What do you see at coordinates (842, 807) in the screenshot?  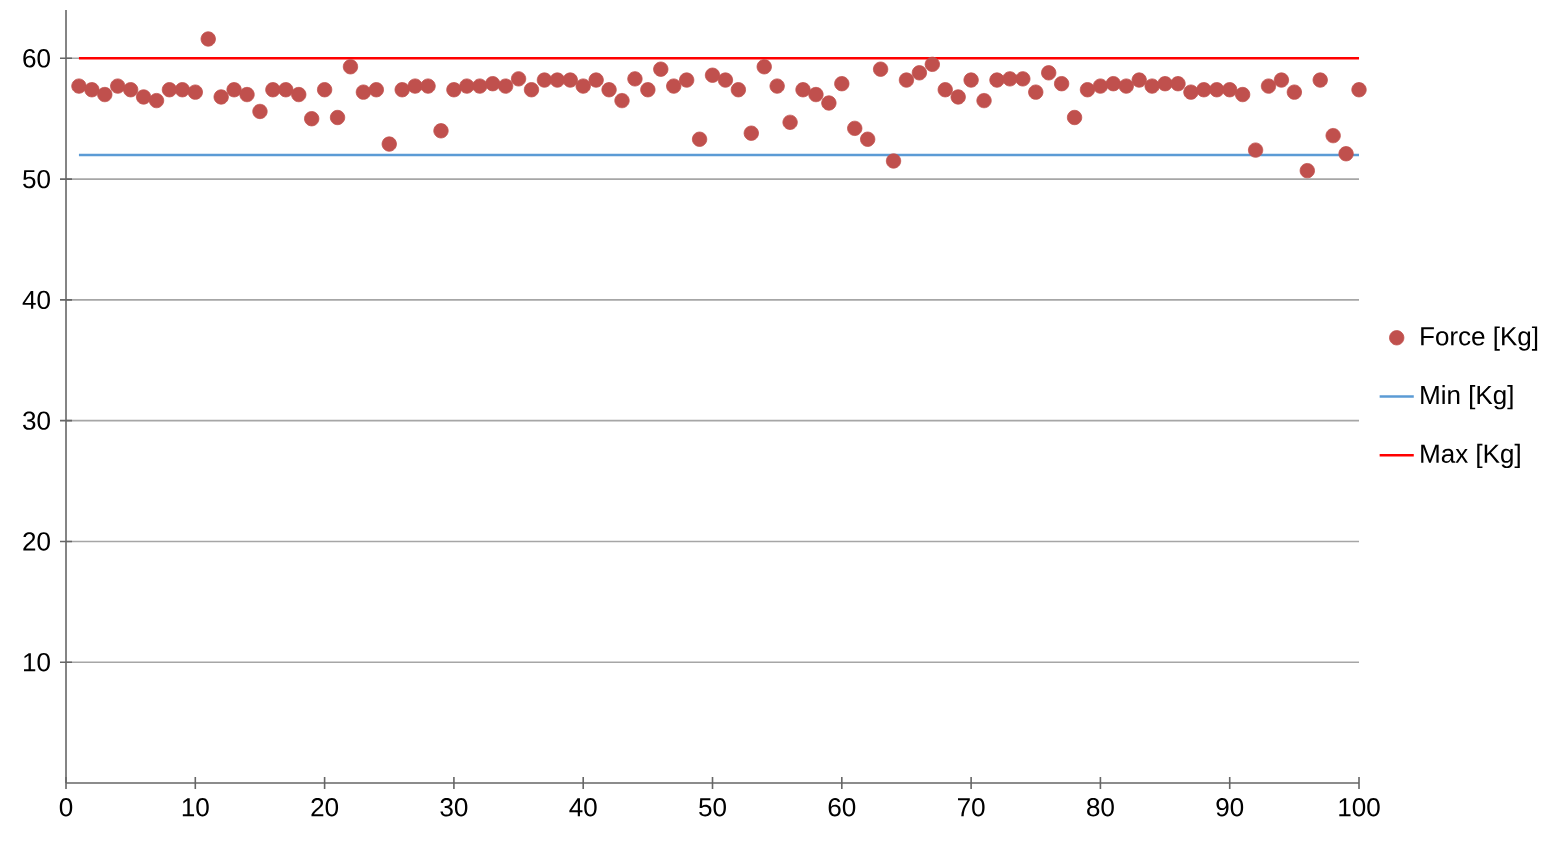 I see `x-tick-label: 60` at bounding box center [842, 807].